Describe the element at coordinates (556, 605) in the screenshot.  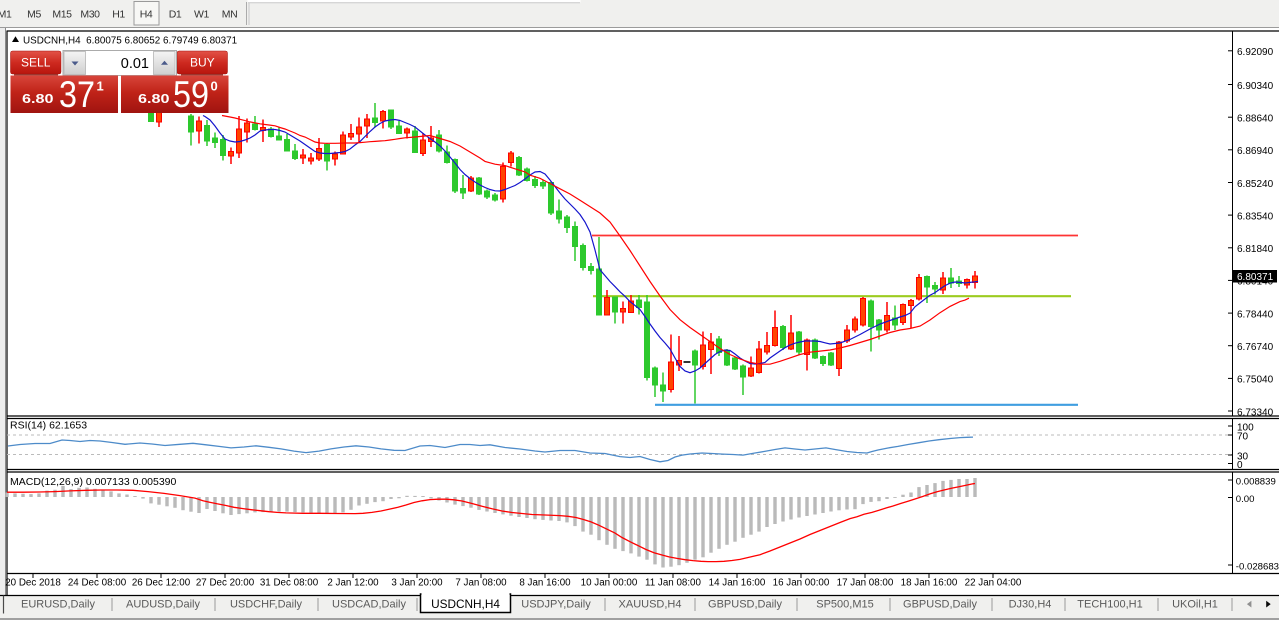
I see `svg-text: USDJPY,Daily` at that location.